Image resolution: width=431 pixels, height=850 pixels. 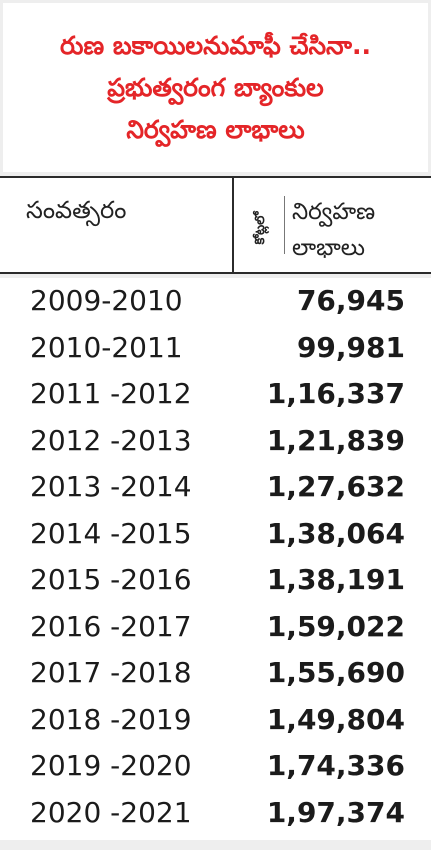 I want to click on table-row: 2010-2011 99,981, so click(x=215, y=350).